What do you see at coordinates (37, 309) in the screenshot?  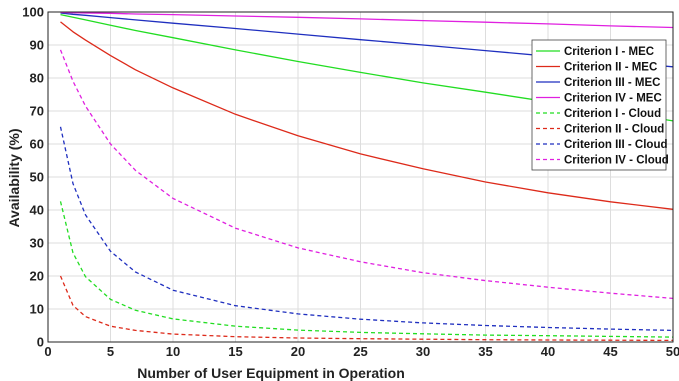 I see `y-tick-label: 10` at bounding box center [37, 309].